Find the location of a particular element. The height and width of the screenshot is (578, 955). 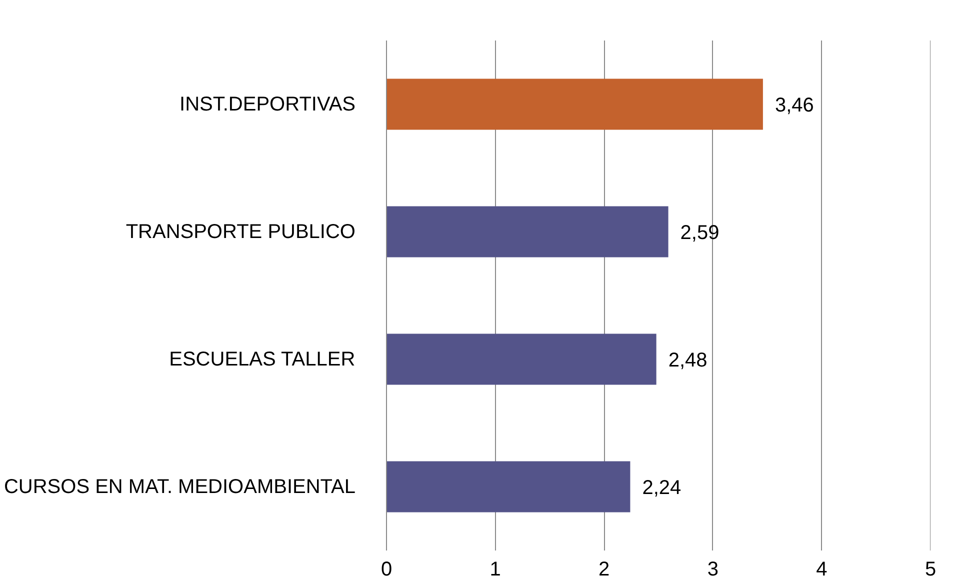

data-label: 3,46 is located at coordinates (794, 105).